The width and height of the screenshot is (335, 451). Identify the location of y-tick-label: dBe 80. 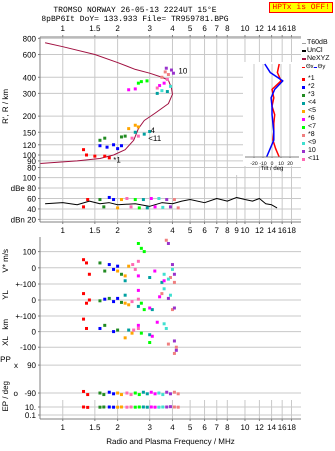
(23, 189).